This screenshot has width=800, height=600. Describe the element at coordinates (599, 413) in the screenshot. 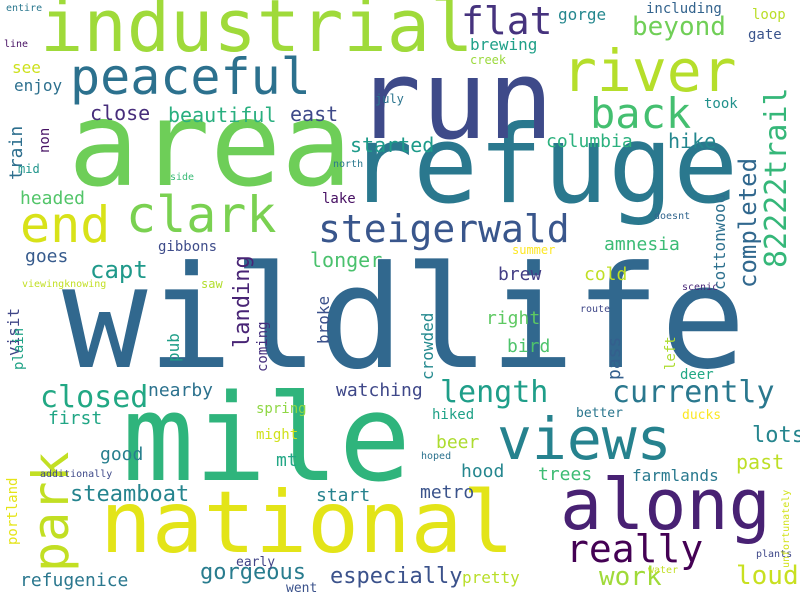

I see `word: better` at that location.